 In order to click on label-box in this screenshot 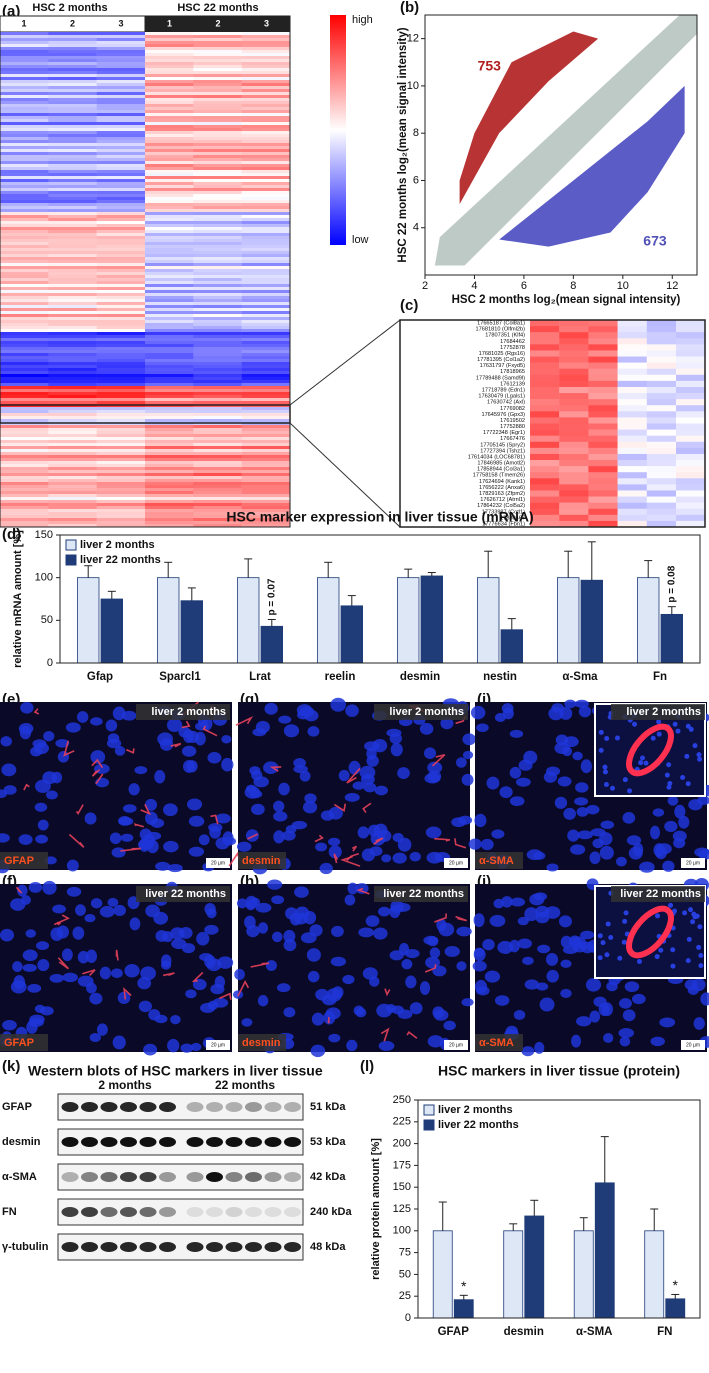, I will do `click(183, 894)`.